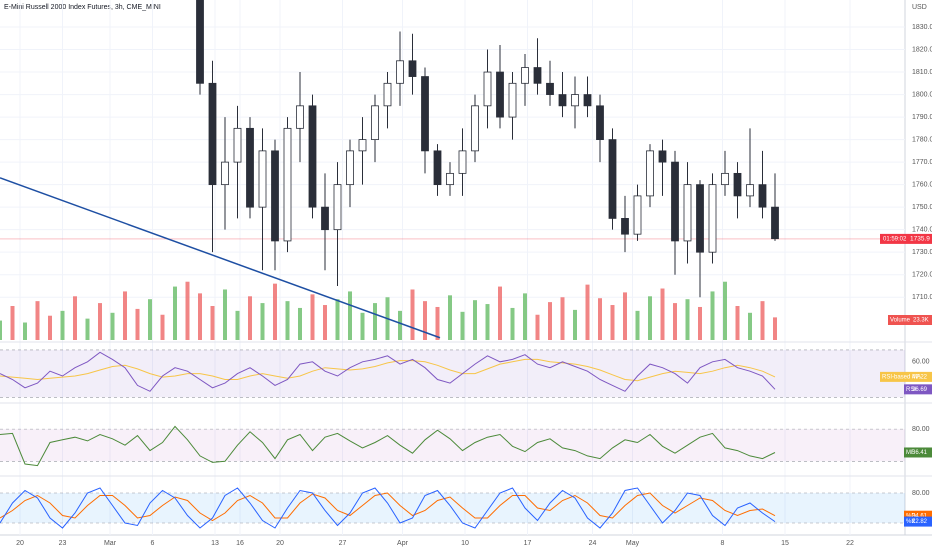 Image resolution: width=932 pixels, height=550 pixels. I want to click on last-price: 1735.9, so click(920, 239).